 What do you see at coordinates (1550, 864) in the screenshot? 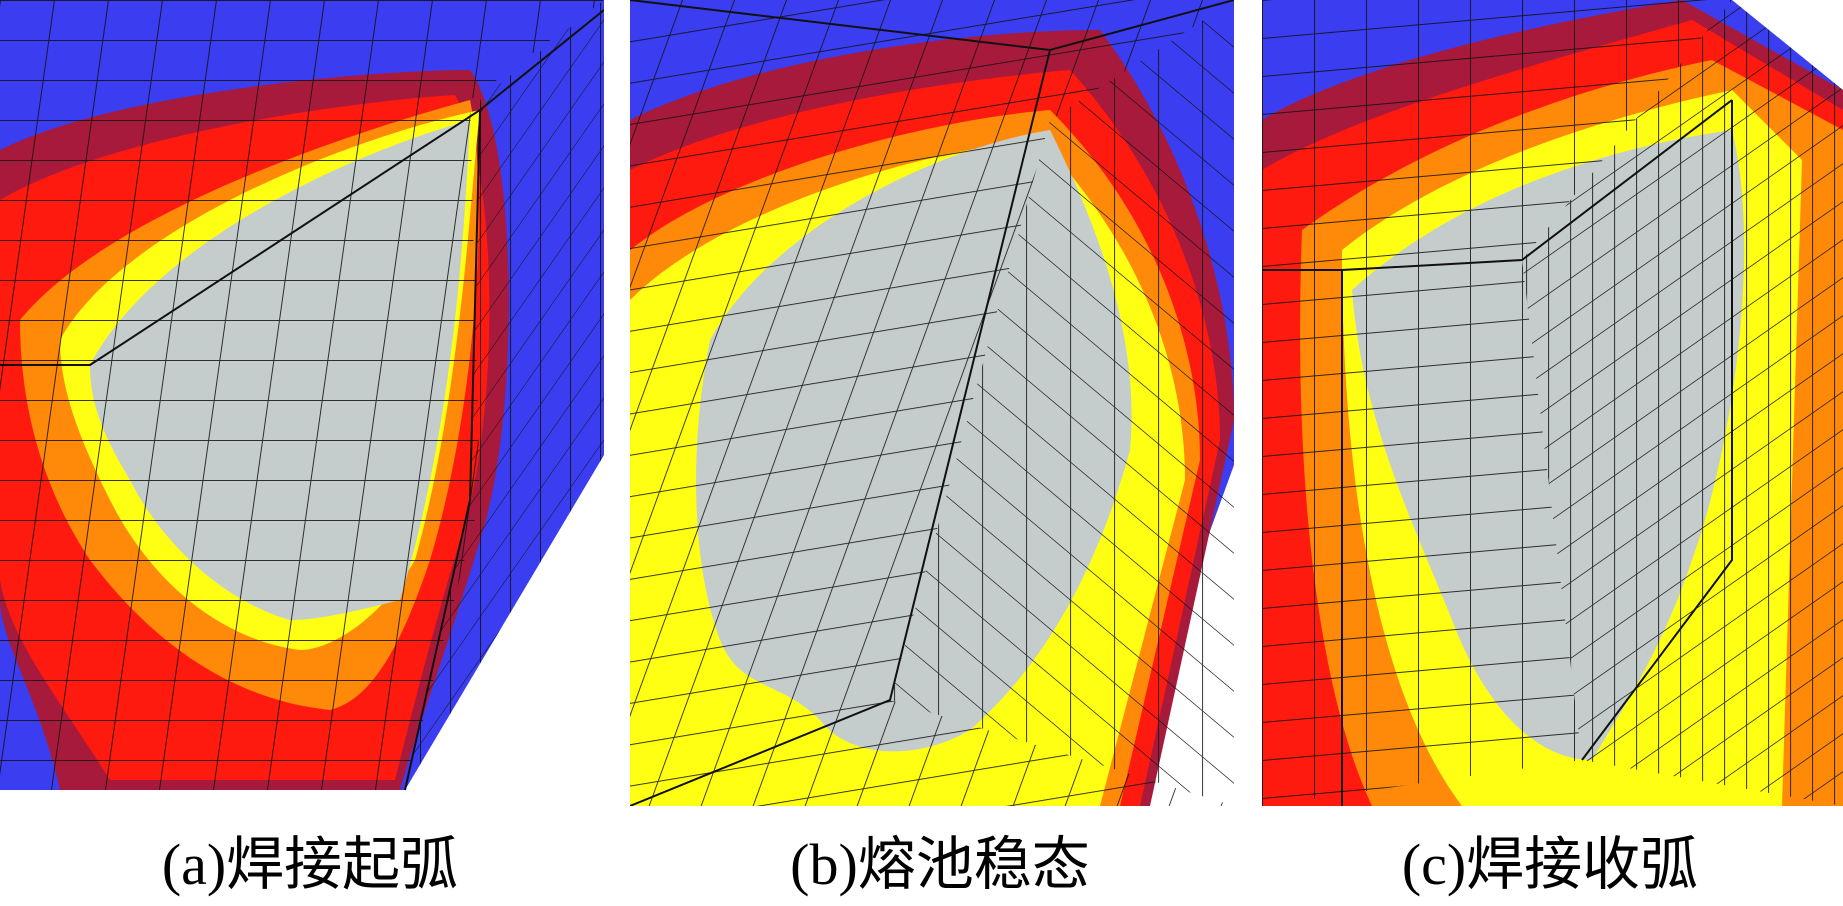
I see `caption-c: (c)焊接收弧` at bounding box center [1550, 864].